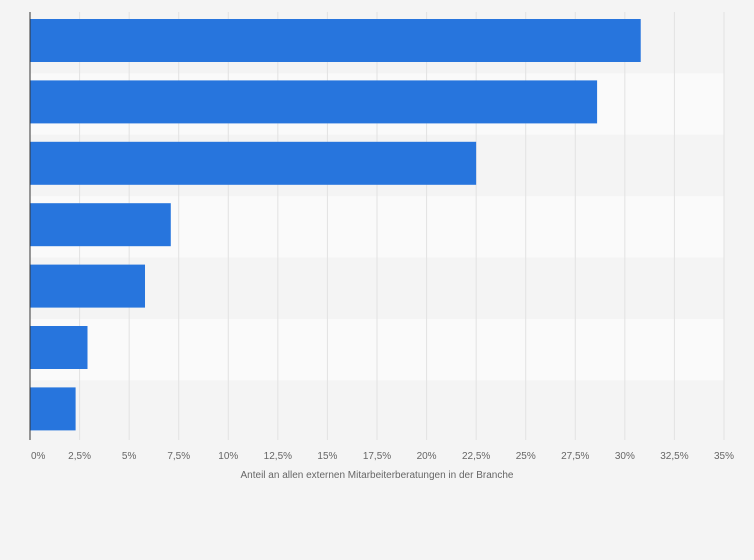 The image size is (754, 560). What do you see at coordinates (38, 456) in the screenshot?
I see `x-tick-label: 0%` at bounding box center [38, 456].